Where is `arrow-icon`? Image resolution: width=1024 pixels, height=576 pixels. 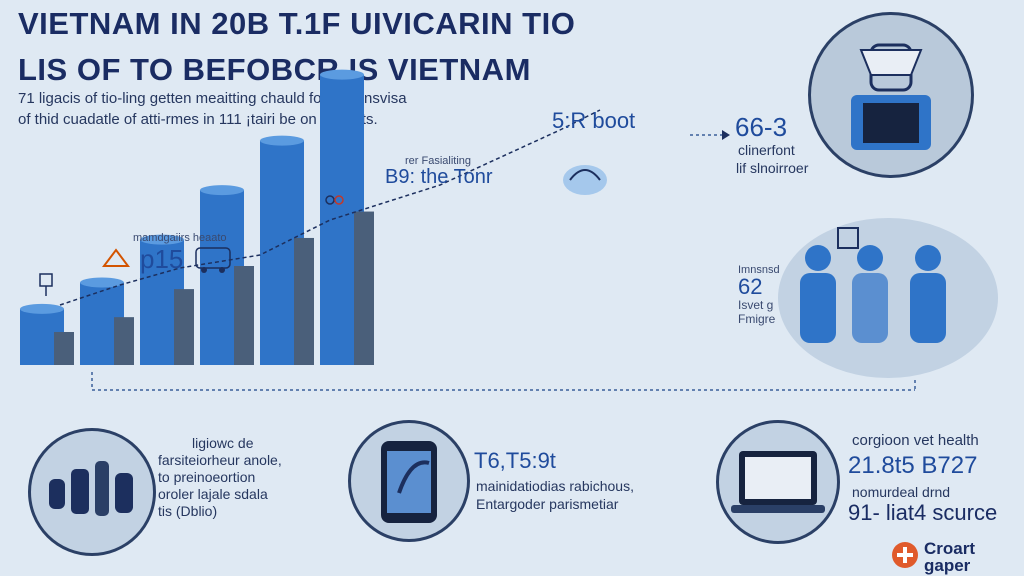 arrow-icon is located at coordinates (726, 135).